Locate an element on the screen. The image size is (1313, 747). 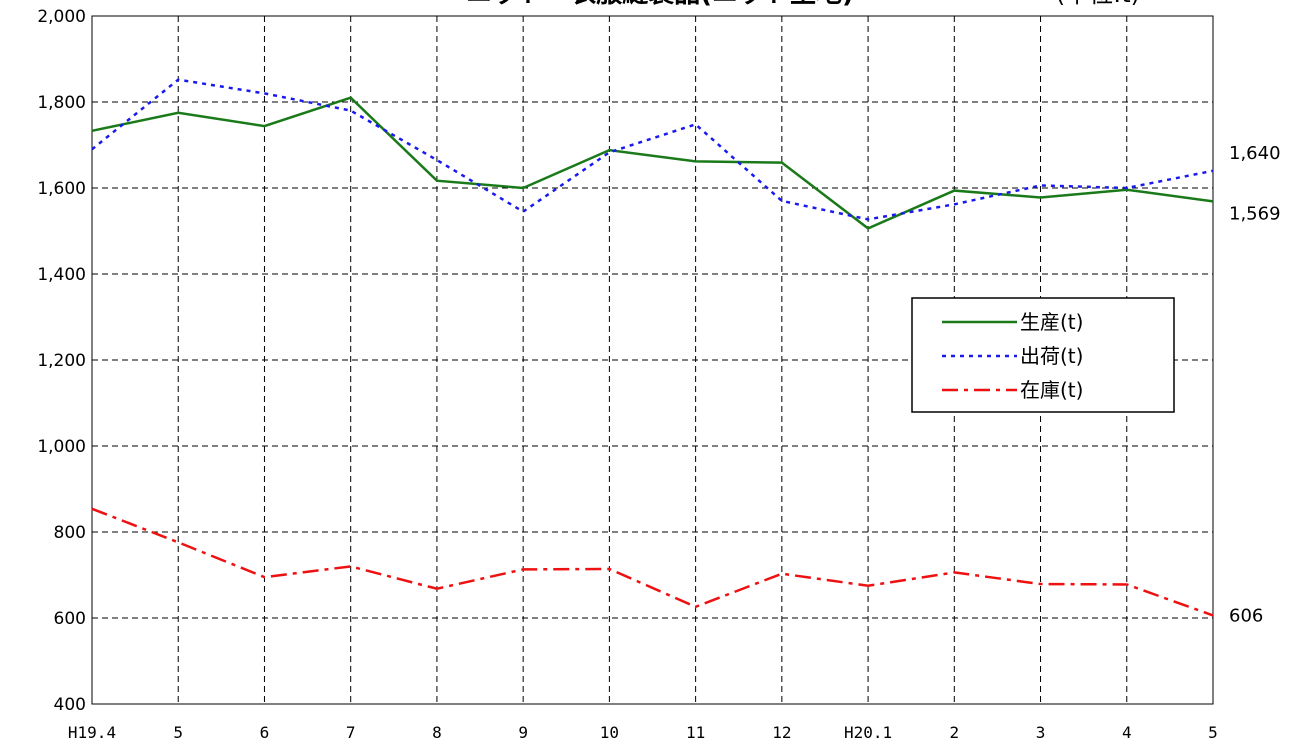
x-tick-label: 3 is located at coordinates (1041, 732).